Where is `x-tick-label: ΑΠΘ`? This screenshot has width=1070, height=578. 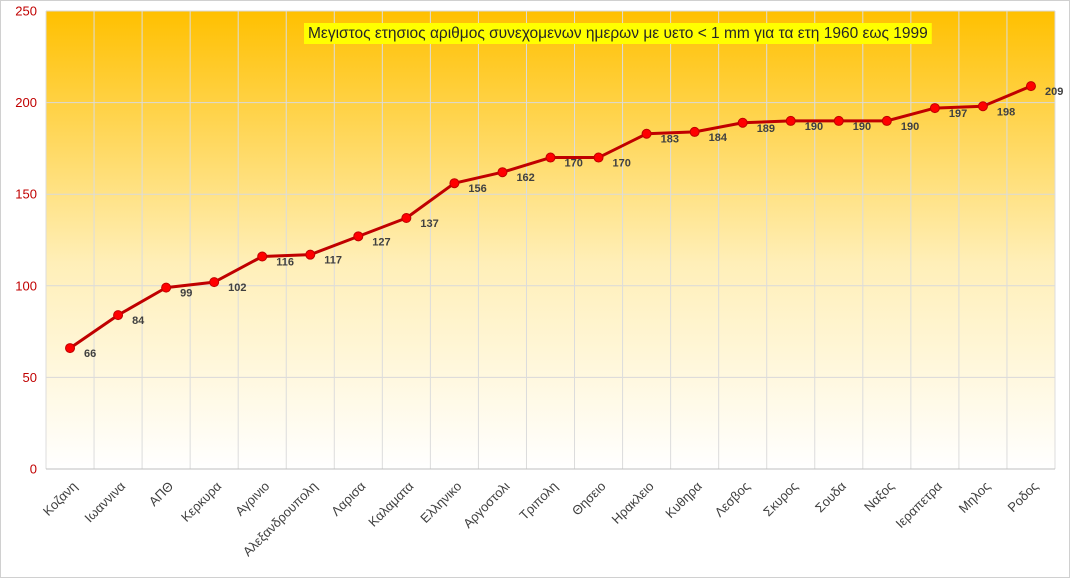
x-tick-label: ΑΠΘ is located at coordinates (161, 494).